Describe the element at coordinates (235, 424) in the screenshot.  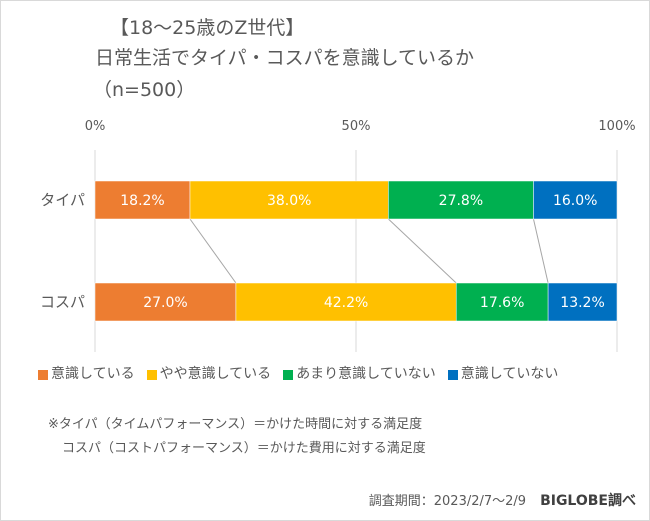
I see `note-taipa: ※タイパ（タイムパフォーマンス）＝かけた時間に対する満足度` at that location.